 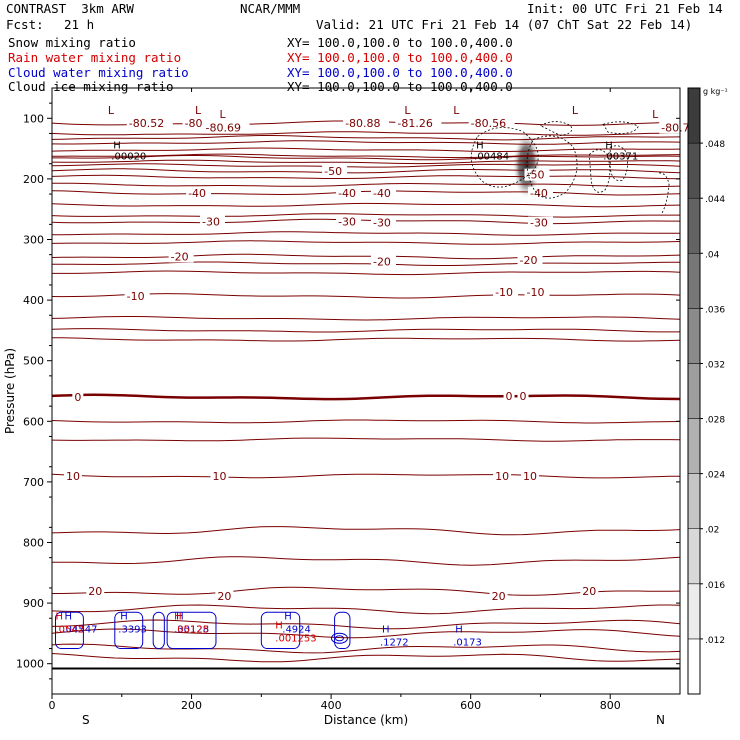 I want to click on isotherm-label: -80.69, so click(x=223, y=127).